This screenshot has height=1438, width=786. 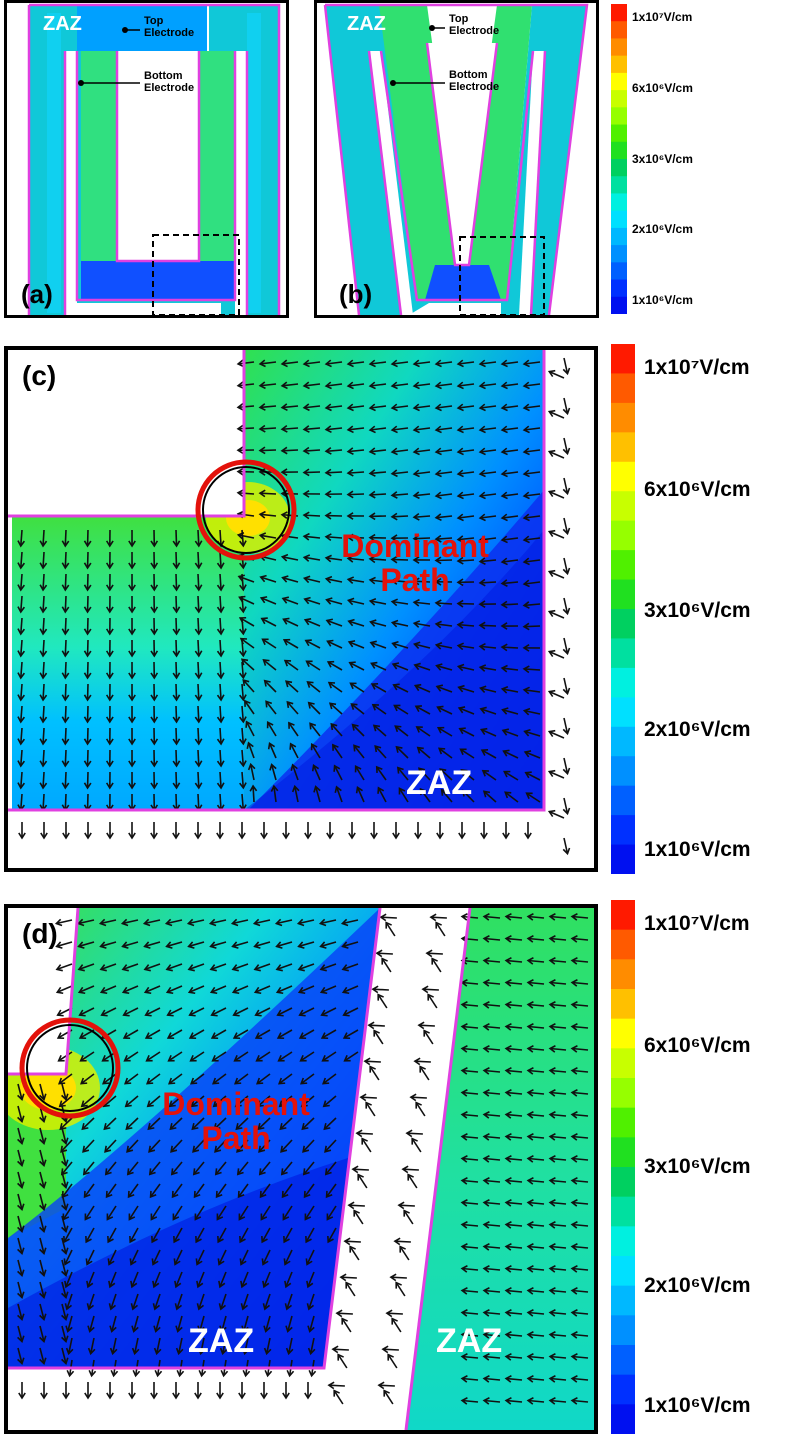 I want to click on inner-electrode-gap, so click(x=158, y=156).